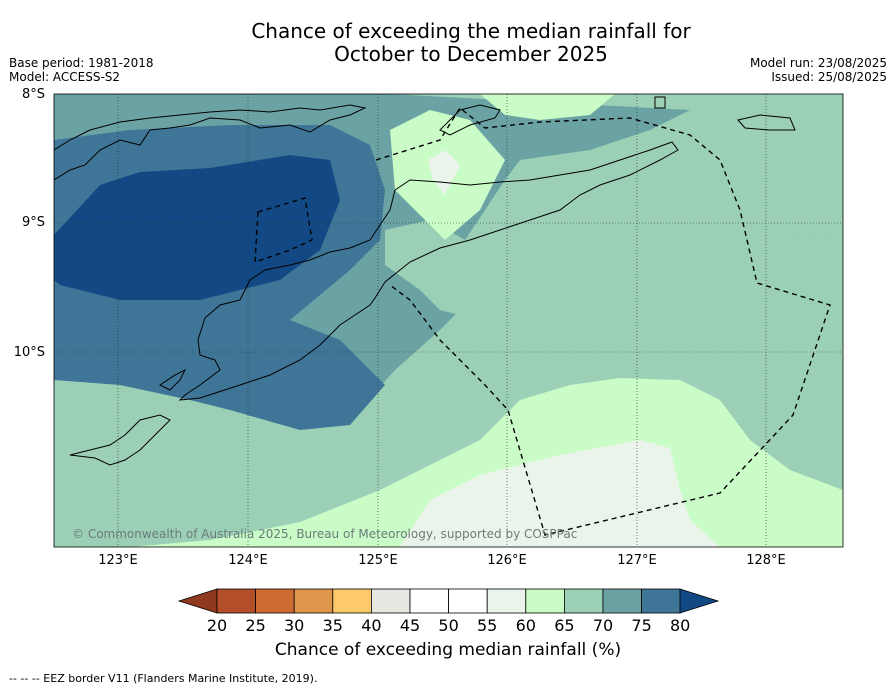 This screenshot has height=690, width=896. I want to click on colorbar-tick-label: 35, so click(332, 625).